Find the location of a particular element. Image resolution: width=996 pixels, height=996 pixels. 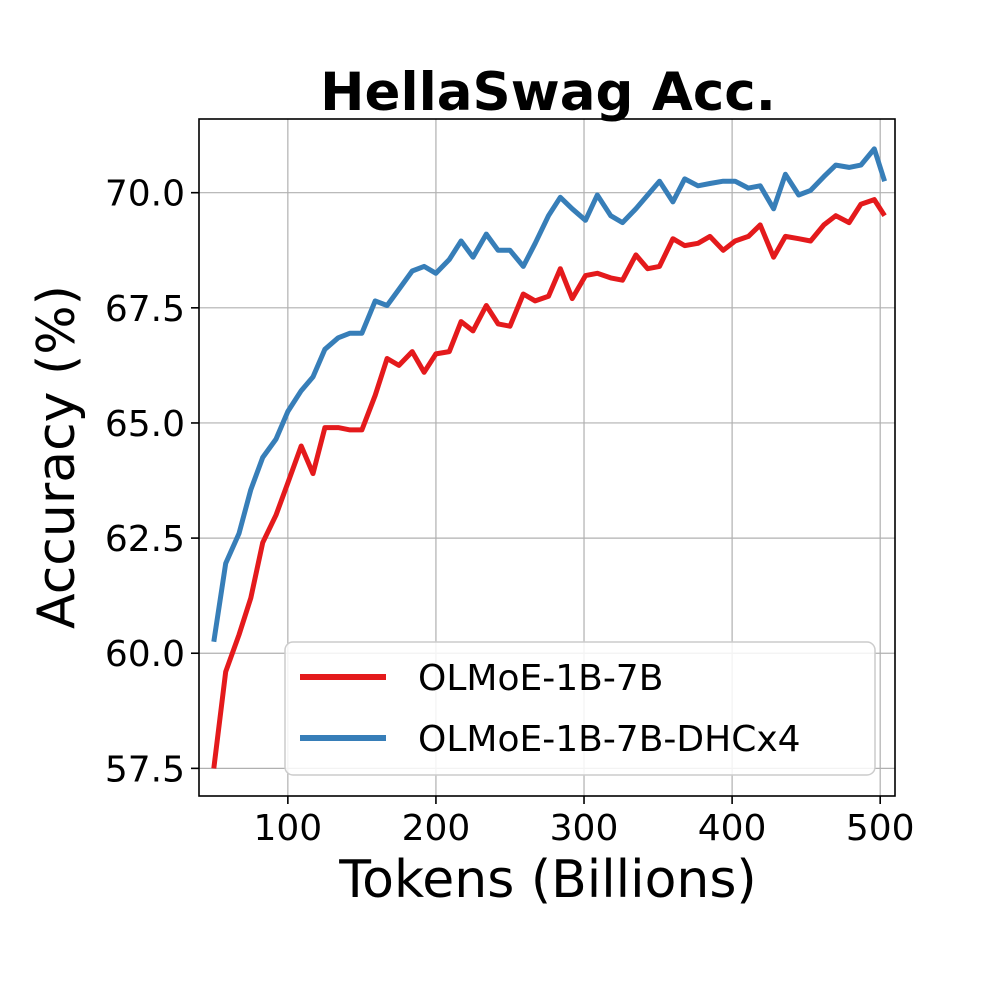

x-axis-label: Tokens (Billions) is located at coordinates (547, 880).